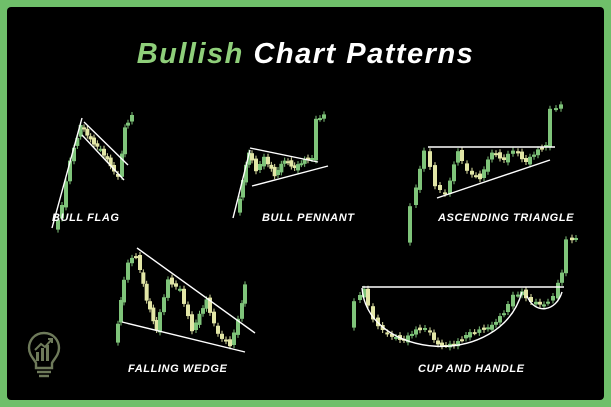 The width and height of the screenshot is (611, 407). I want to click on bull-flag-pattern, so click(92, 172).